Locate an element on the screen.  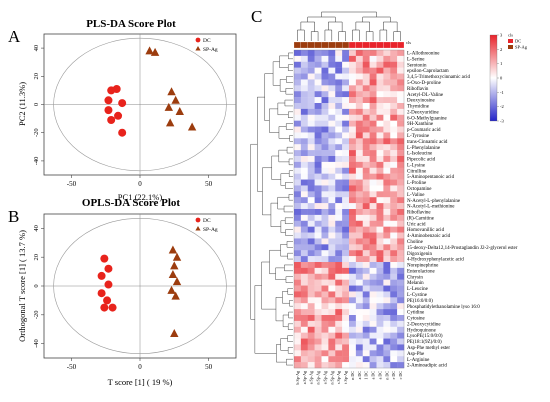
row-label: Uric acid is located at coordinates (416, 224).